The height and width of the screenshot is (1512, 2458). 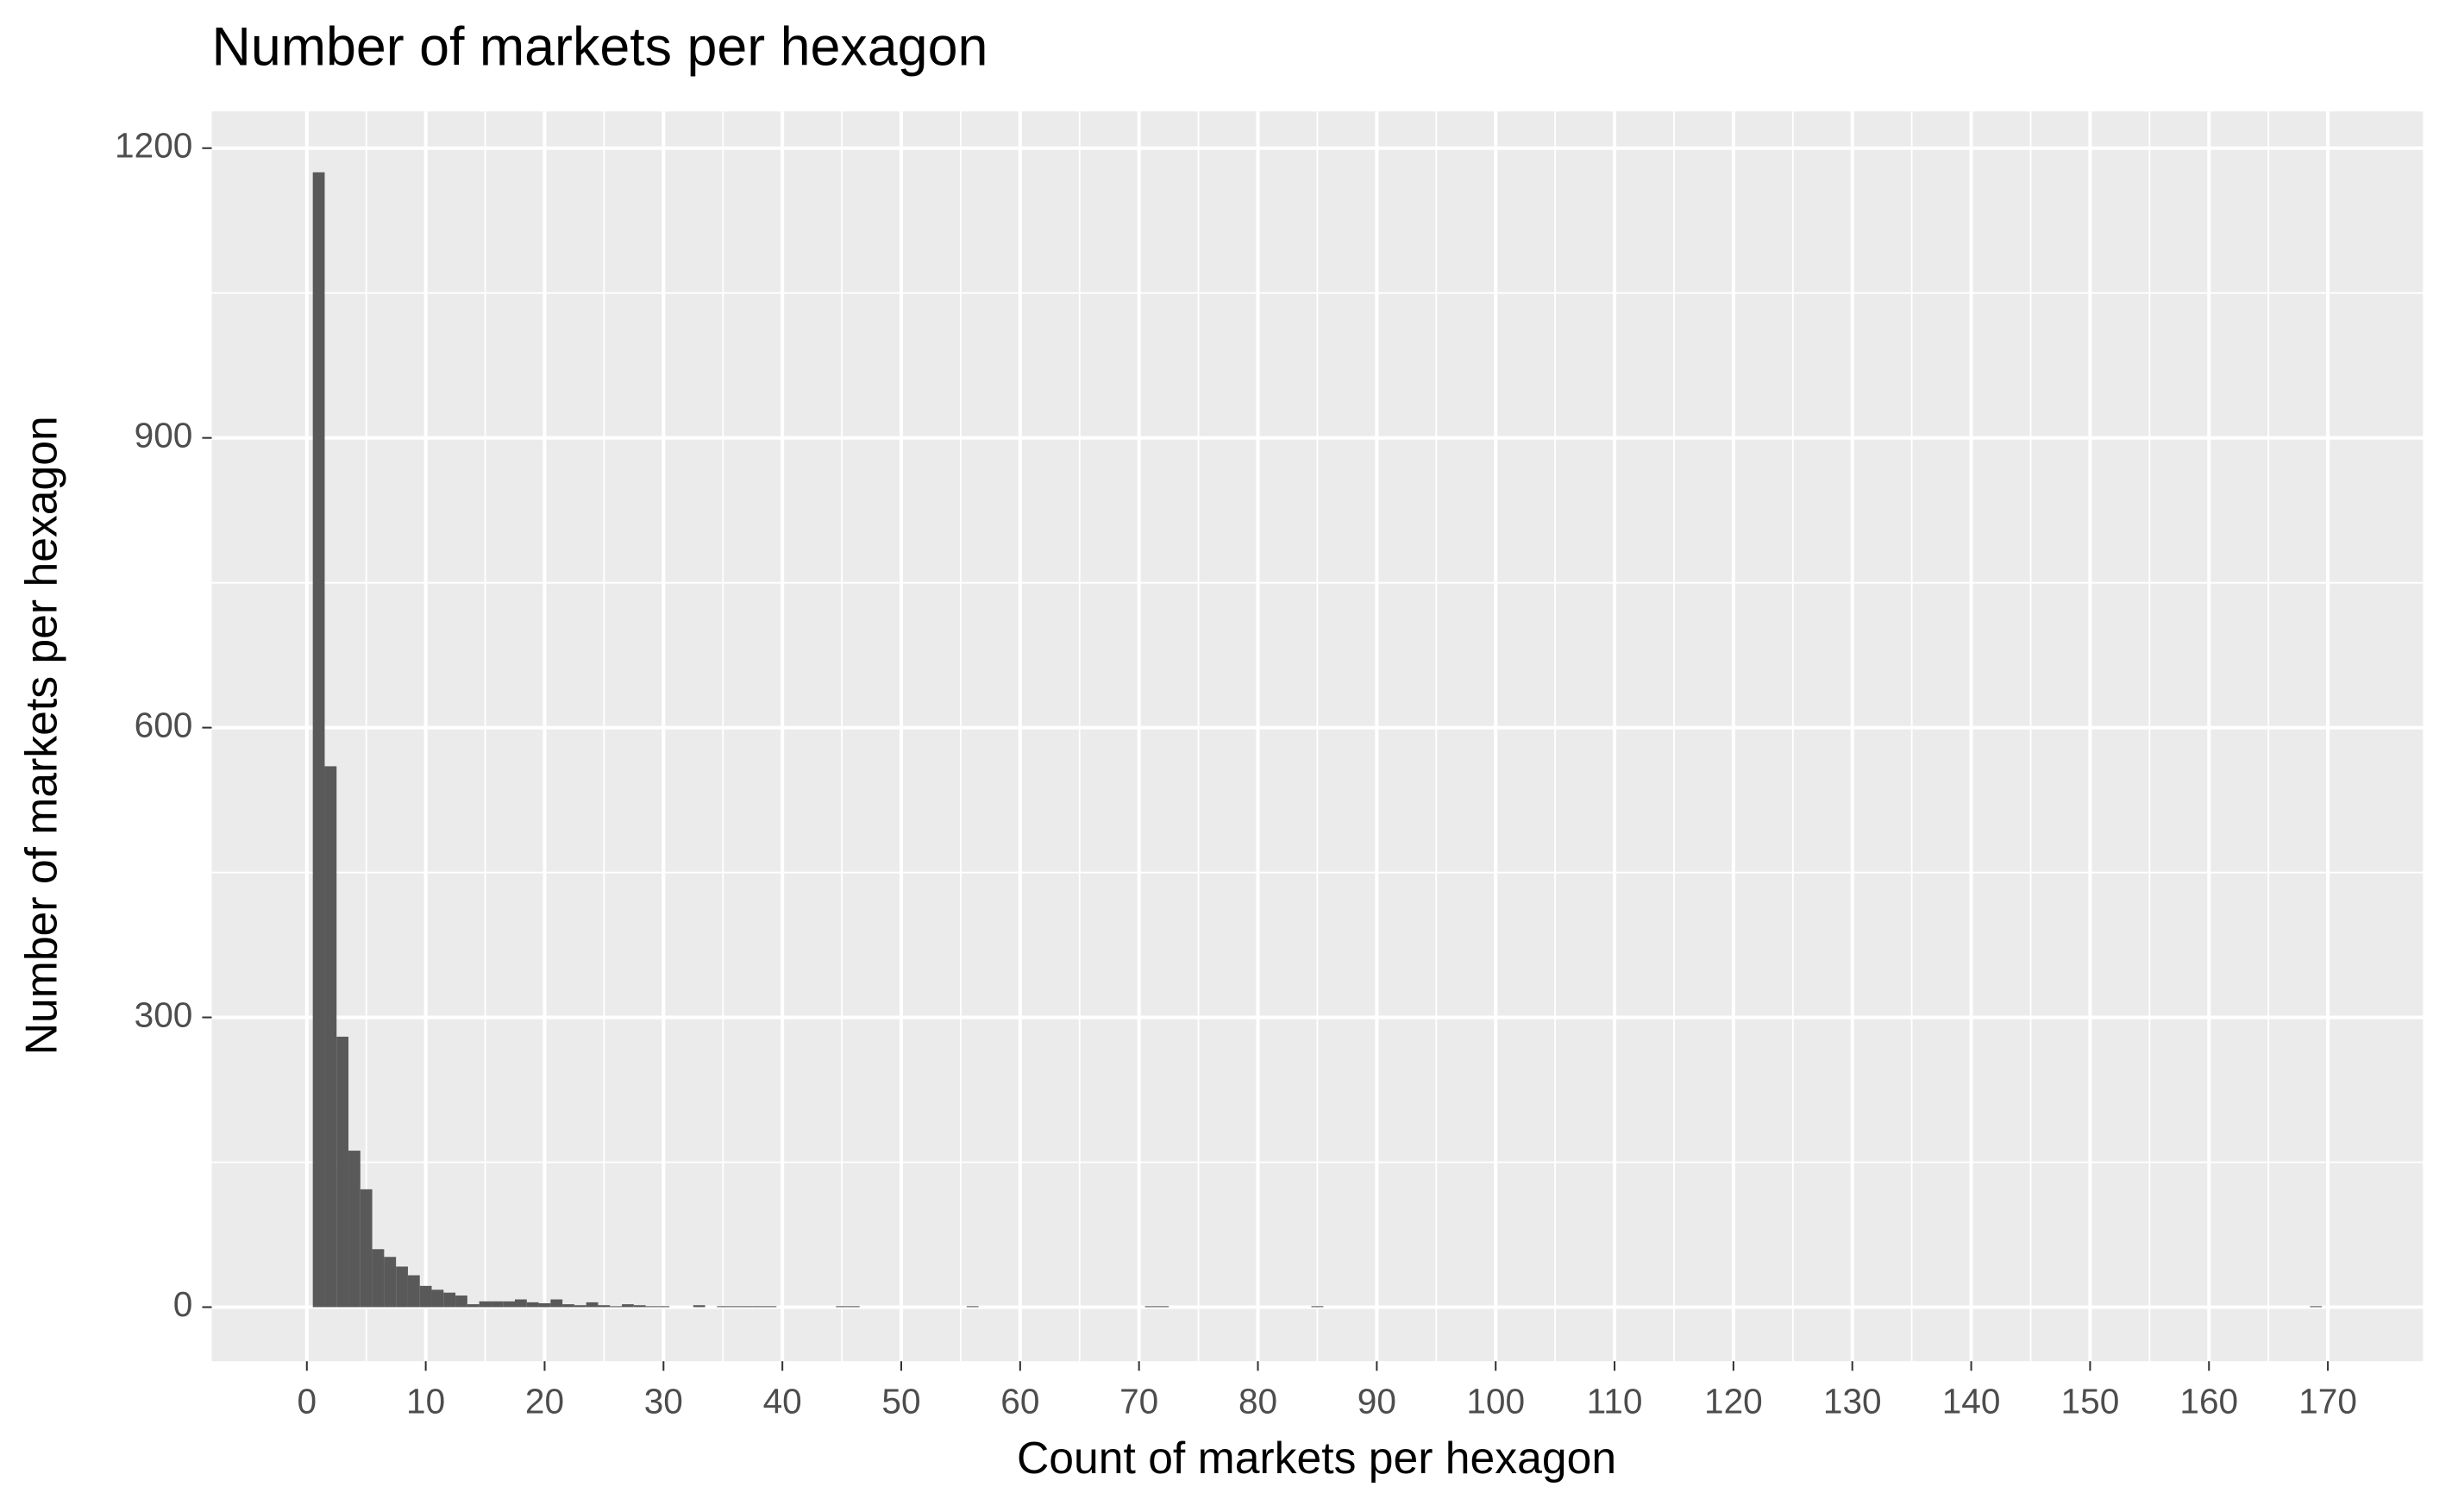 I want to click on x-tick-label: 150, so click(x=2090, y=1401).